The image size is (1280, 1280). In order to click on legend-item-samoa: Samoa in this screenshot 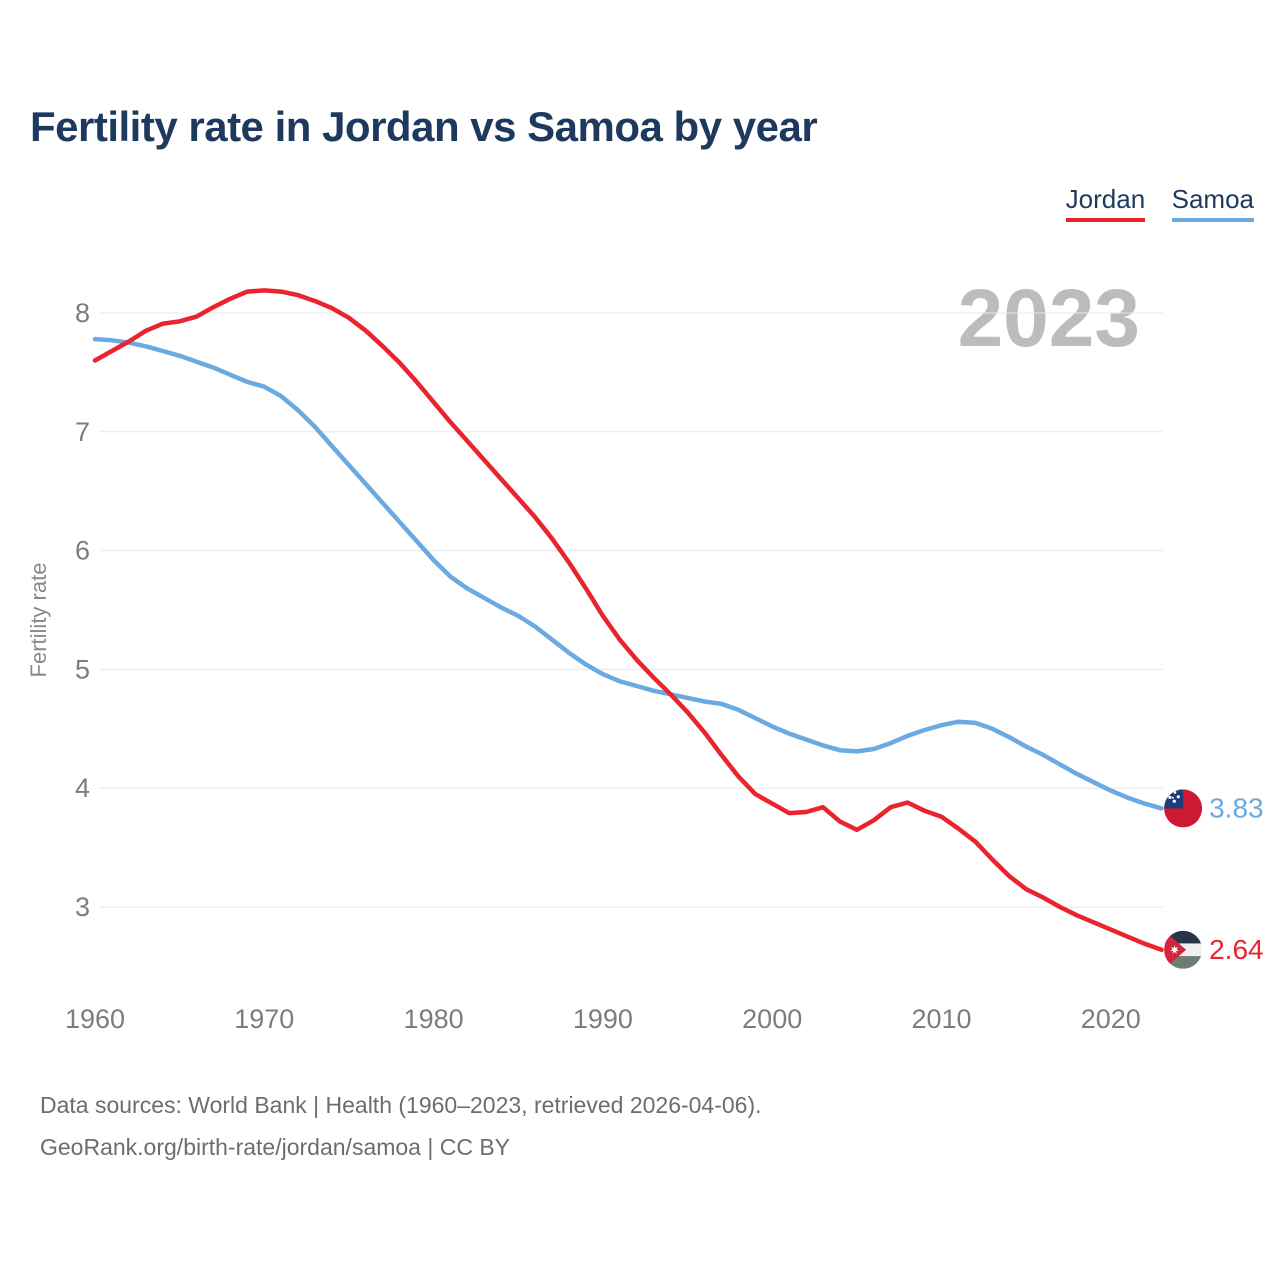, I will do `click(1212, 203)`.